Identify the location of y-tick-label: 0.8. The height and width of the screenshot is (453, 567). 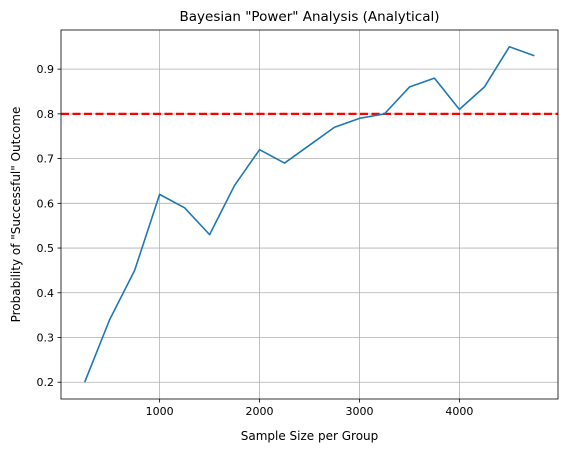
(46, 114).